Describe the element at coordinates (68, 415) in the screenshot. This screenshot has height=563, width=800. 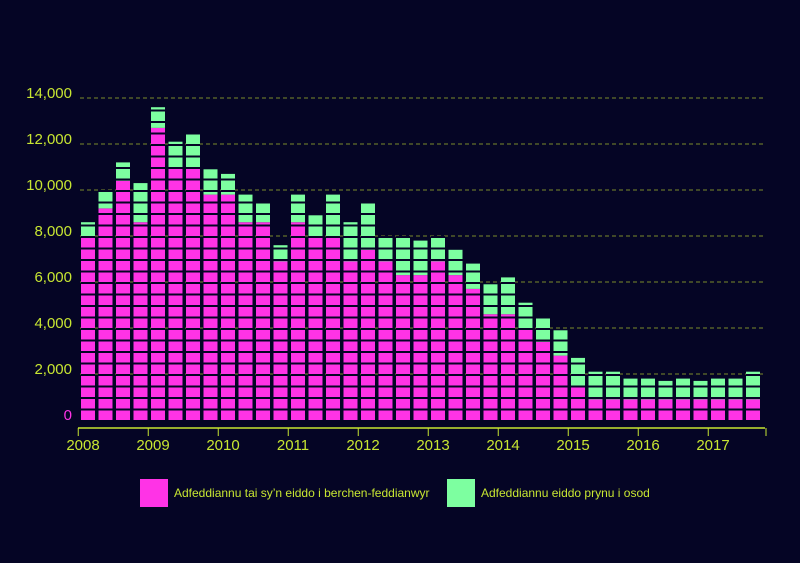
I see `y-tick-label: 0` at that location.